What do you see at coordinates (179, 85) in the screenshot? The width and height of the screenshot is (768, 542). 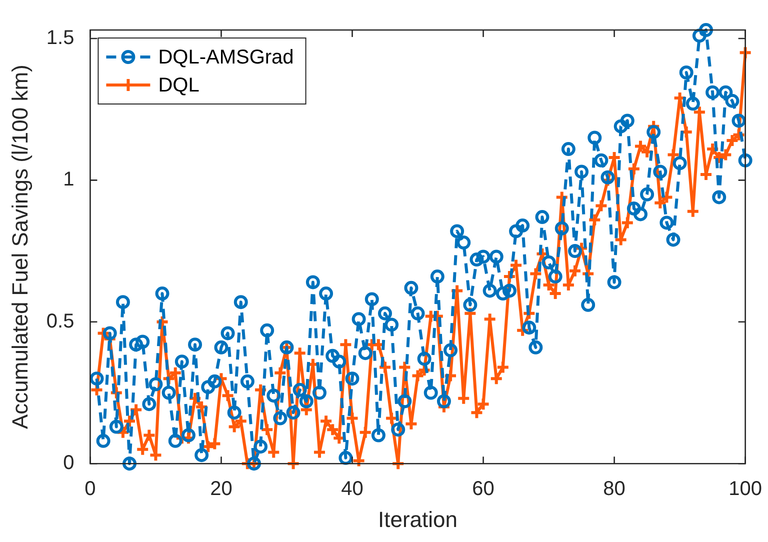 I see `legend-label: DQL` at bounding box center [179, 85].